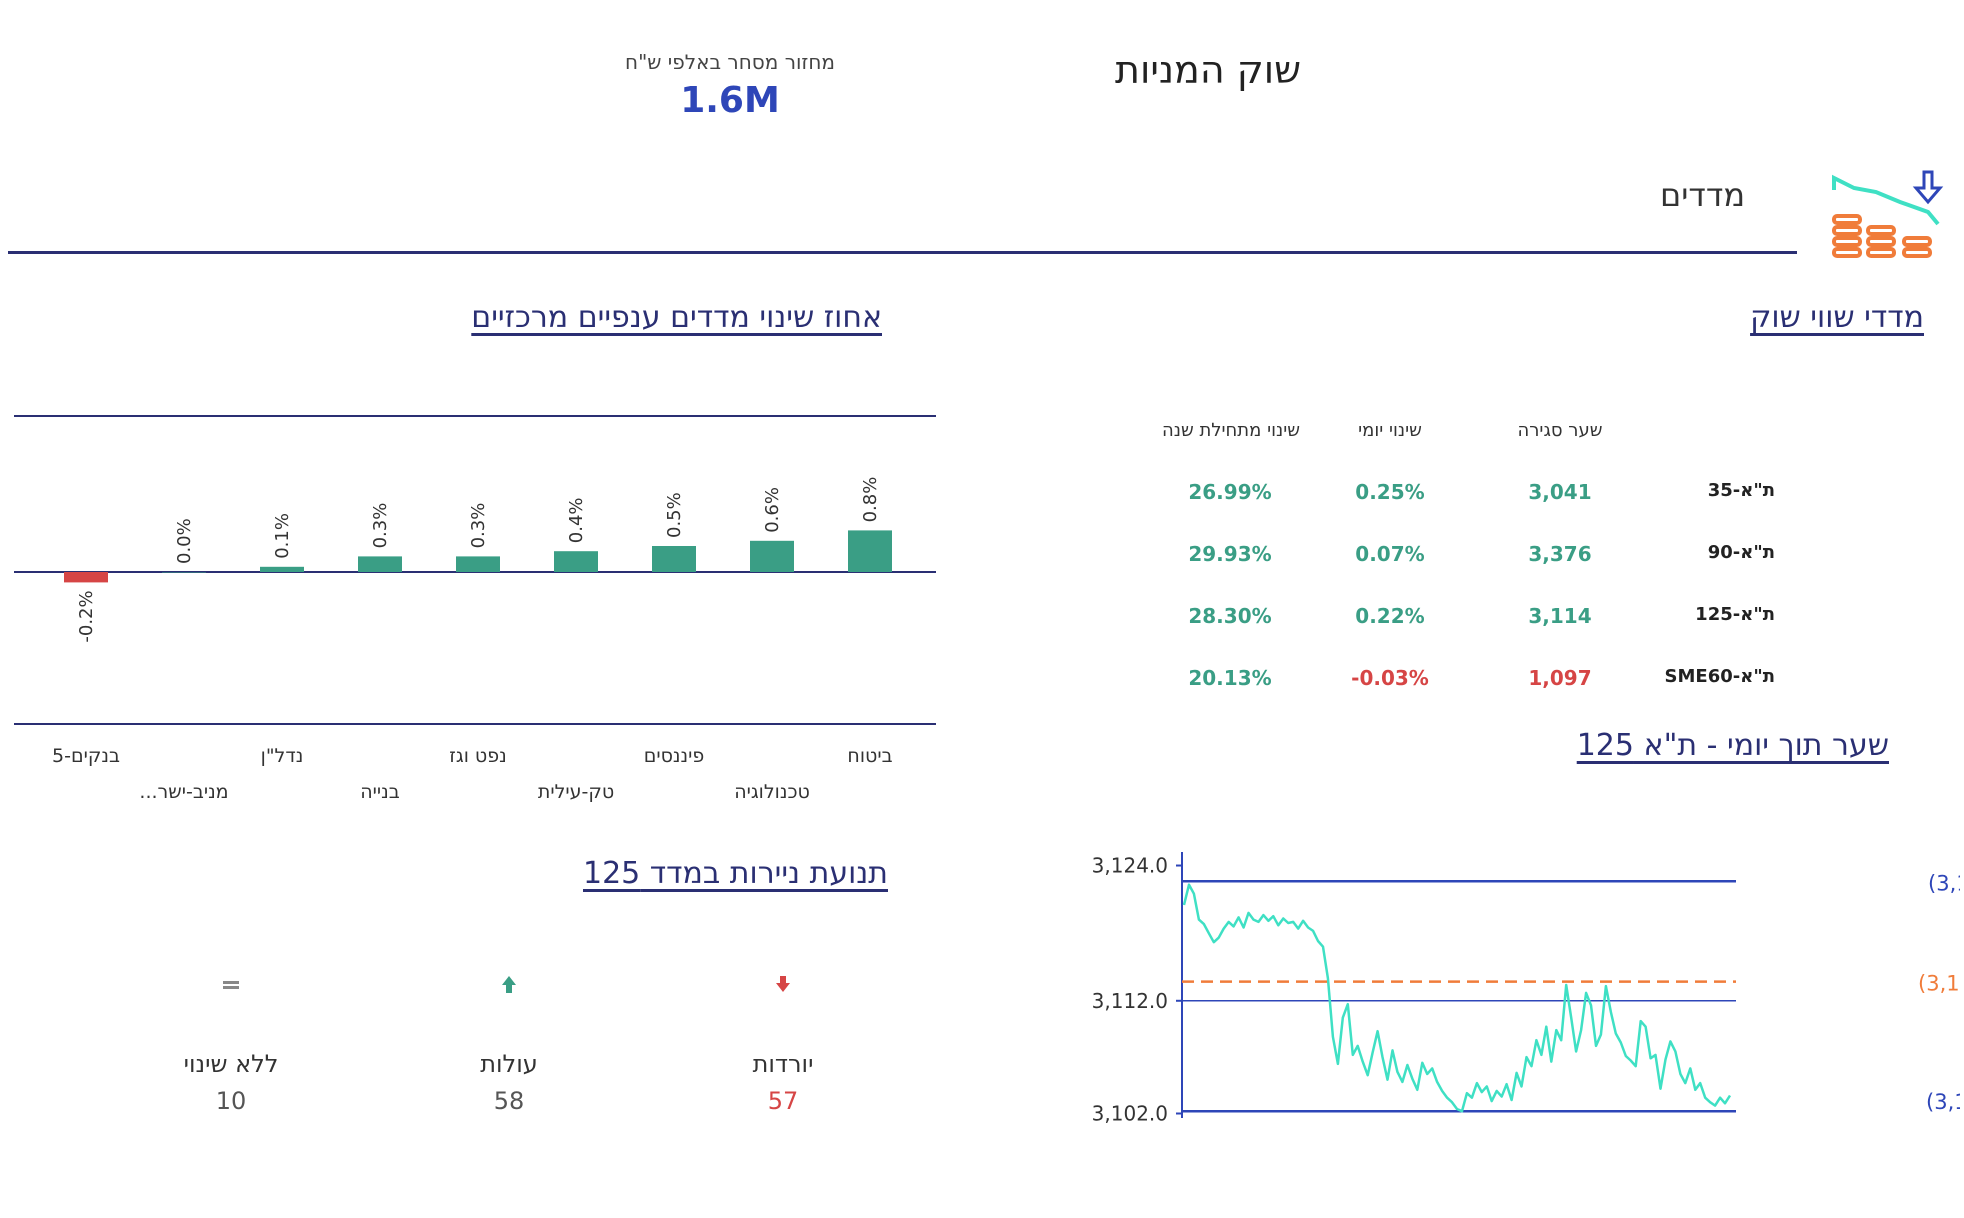 The image size is (1964, 1218). What do you see at coordinates (231, 1101) in the screenshot?
I see `movement-value: 10` at bounding box center [231, 1101].